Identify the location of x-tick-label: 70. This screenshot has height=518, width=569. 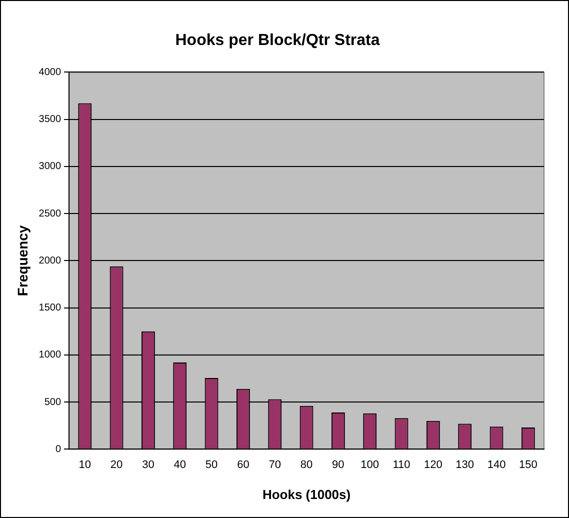
(274, 464).